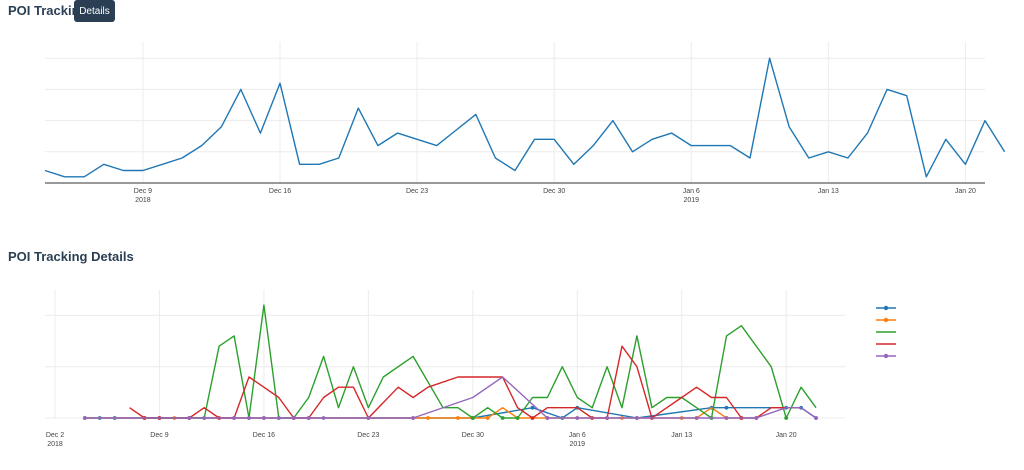 The image size is (1024, 470). Describe the element at coordinates (886, 308) in the screenshot. I see `legend-marker-blue` at that location.